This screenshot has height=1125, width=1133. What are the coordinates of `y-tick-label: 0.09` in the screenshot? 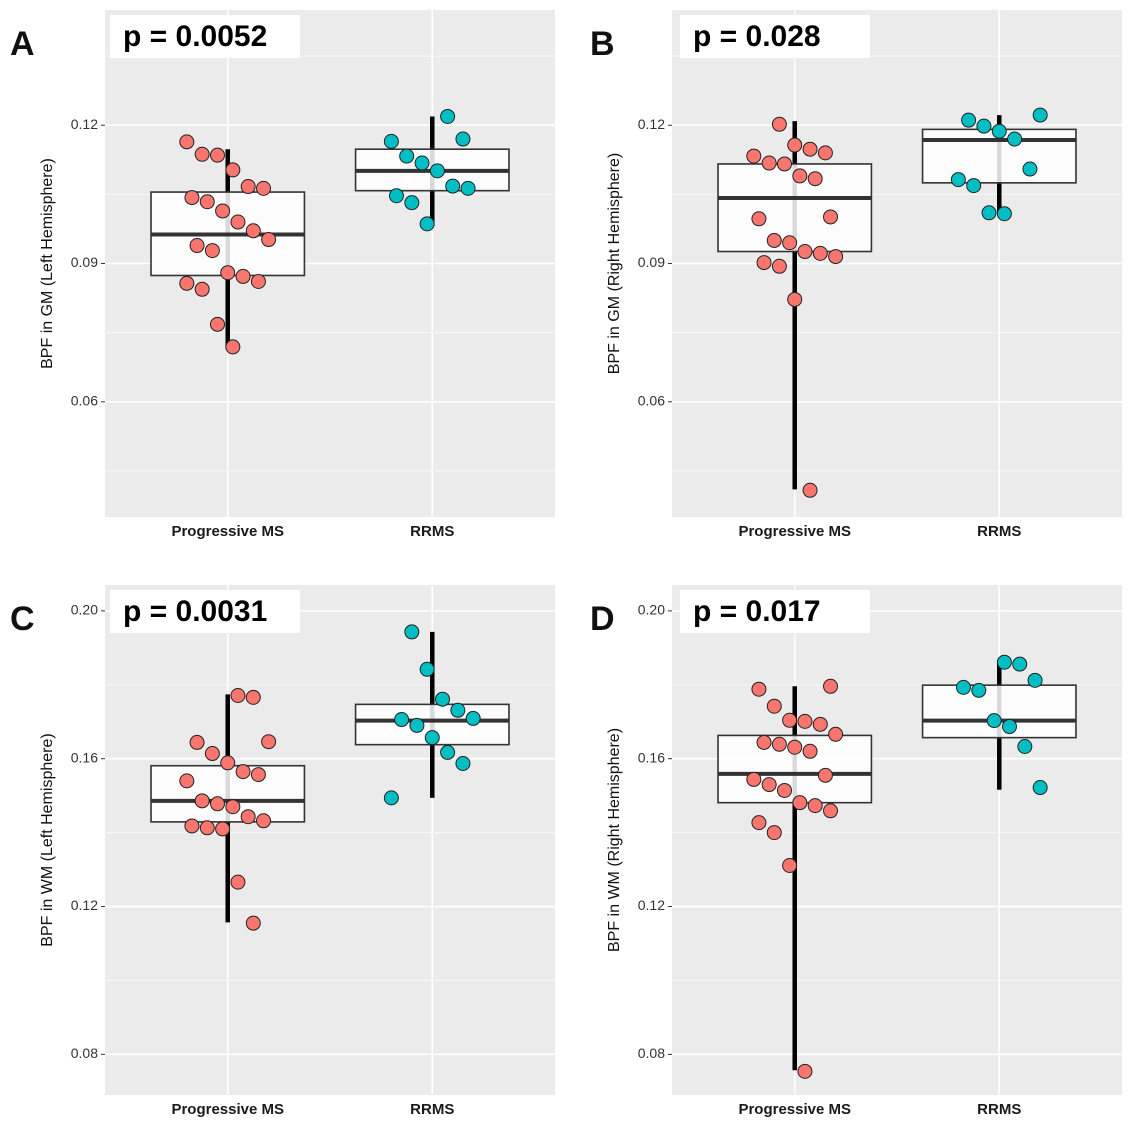 It's located at (651, 262).